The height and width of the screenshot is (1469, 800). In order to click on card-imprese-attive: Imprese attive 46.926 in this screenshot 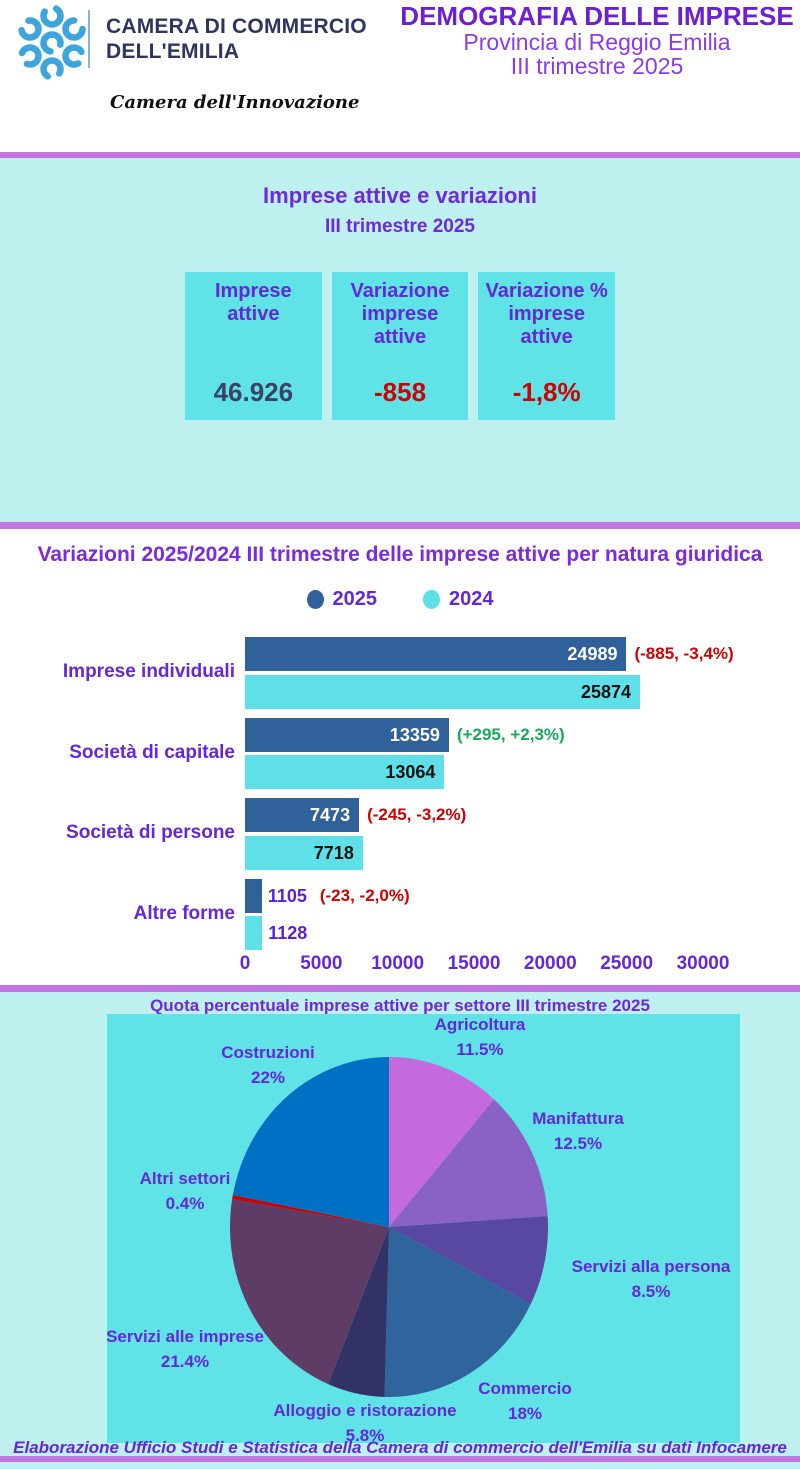, I will do `click(253, 346)`.